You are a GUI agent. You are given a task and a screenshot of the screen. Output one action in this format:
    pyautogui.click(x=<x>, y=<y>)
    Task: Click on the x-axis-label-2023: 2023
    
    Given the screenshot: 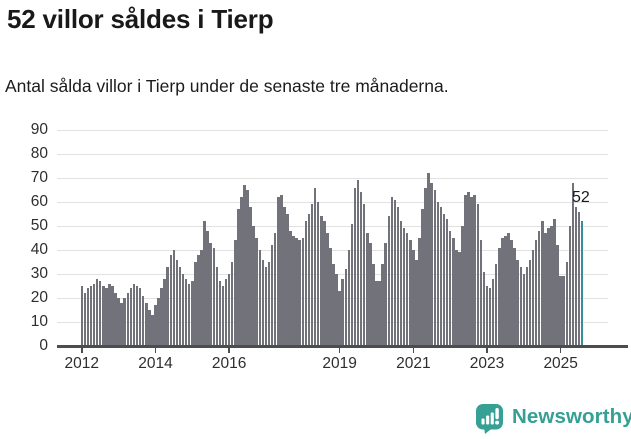 What is the action you would take?
    pyautogui.click(x=487, y=363)
    